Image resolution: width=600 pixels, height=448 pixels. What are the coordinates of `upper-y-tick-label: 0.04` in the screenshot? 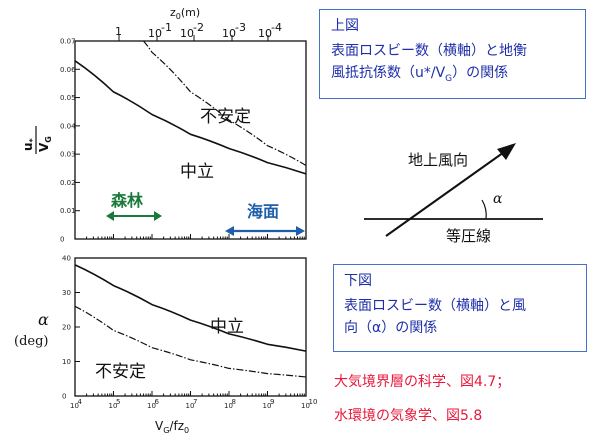 It's located at (68, 126).